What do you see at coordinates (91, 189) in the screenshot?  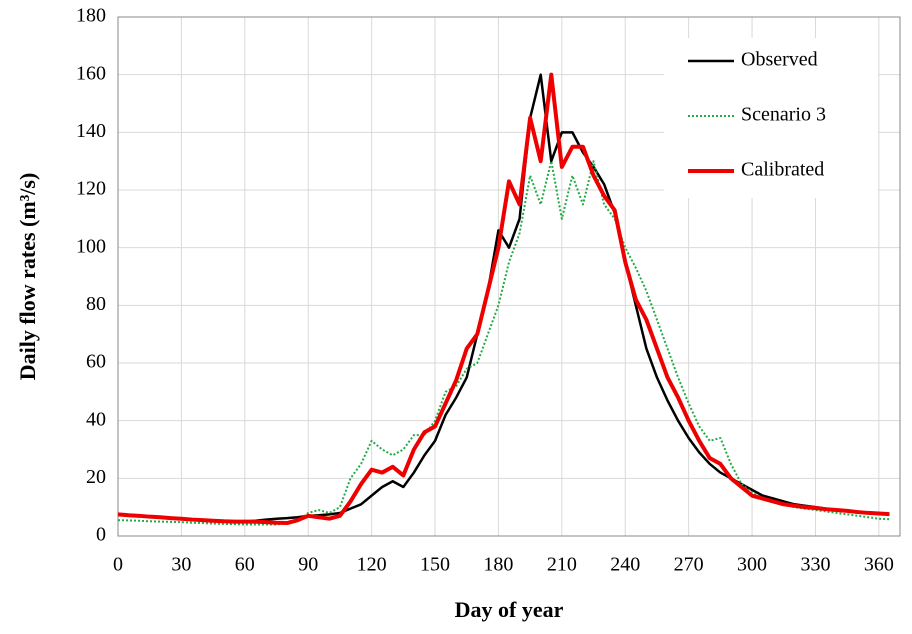 I see `y-tick-label: 120` at bounding box center [91, 189].